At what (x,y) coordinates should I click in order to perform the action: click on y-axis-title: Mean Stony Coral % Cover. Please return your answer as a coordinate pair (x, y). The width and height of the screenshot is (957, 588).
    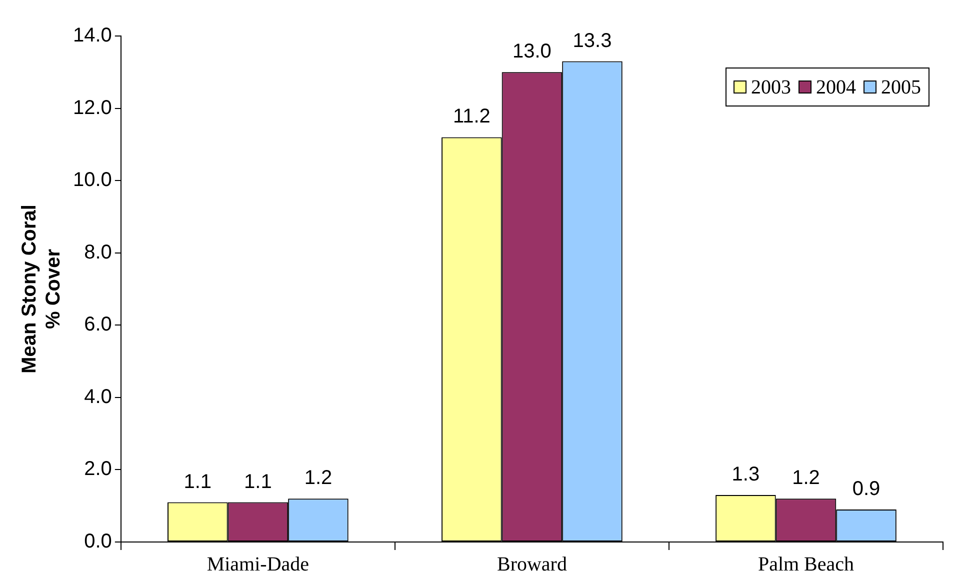
    Looking at the image, I should click on (41, 289).